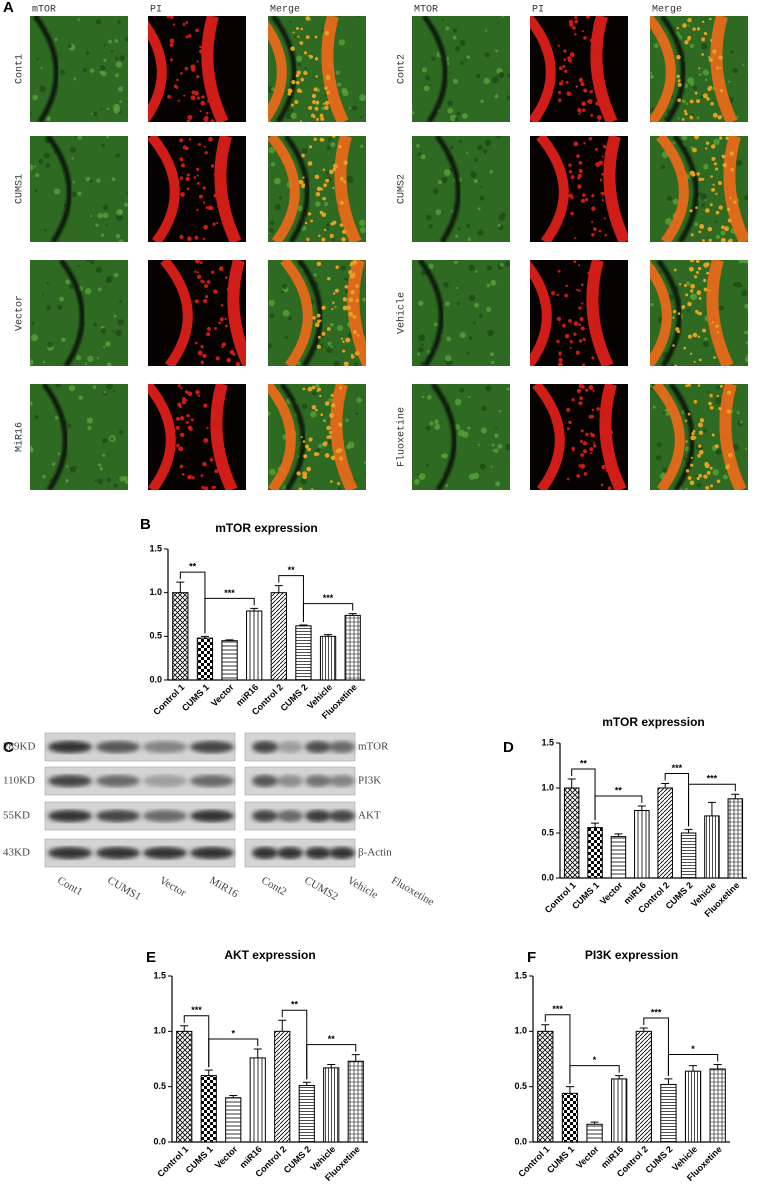 This screenshot has height=1190, width=768. What do you see at coordinates (331, 1062) in the screenshot?
I see `significance-bracket` at bounding box center [331, 1062].